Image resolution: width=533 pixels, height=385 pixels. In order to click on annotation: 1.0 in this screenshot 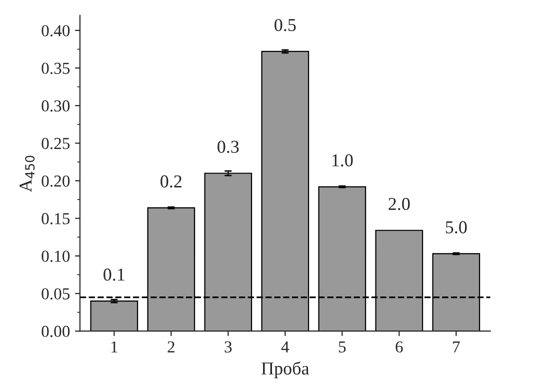, I will do `click(342, 160)`.